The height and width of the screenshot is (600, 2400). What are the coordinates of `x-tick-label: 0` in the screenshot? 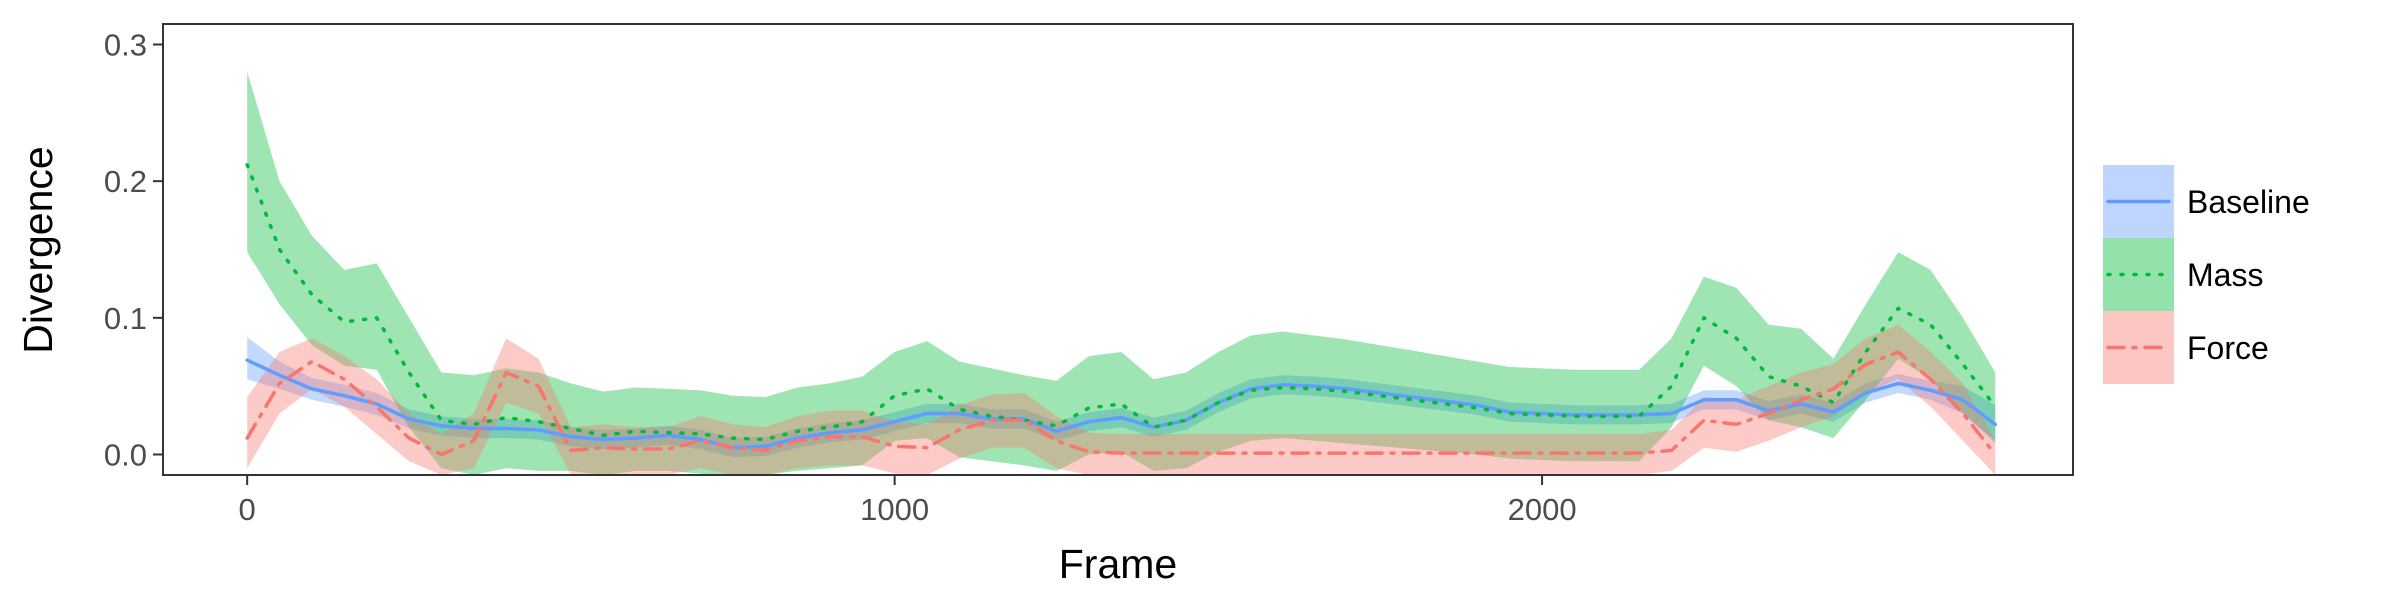 It's located at (247, 509).